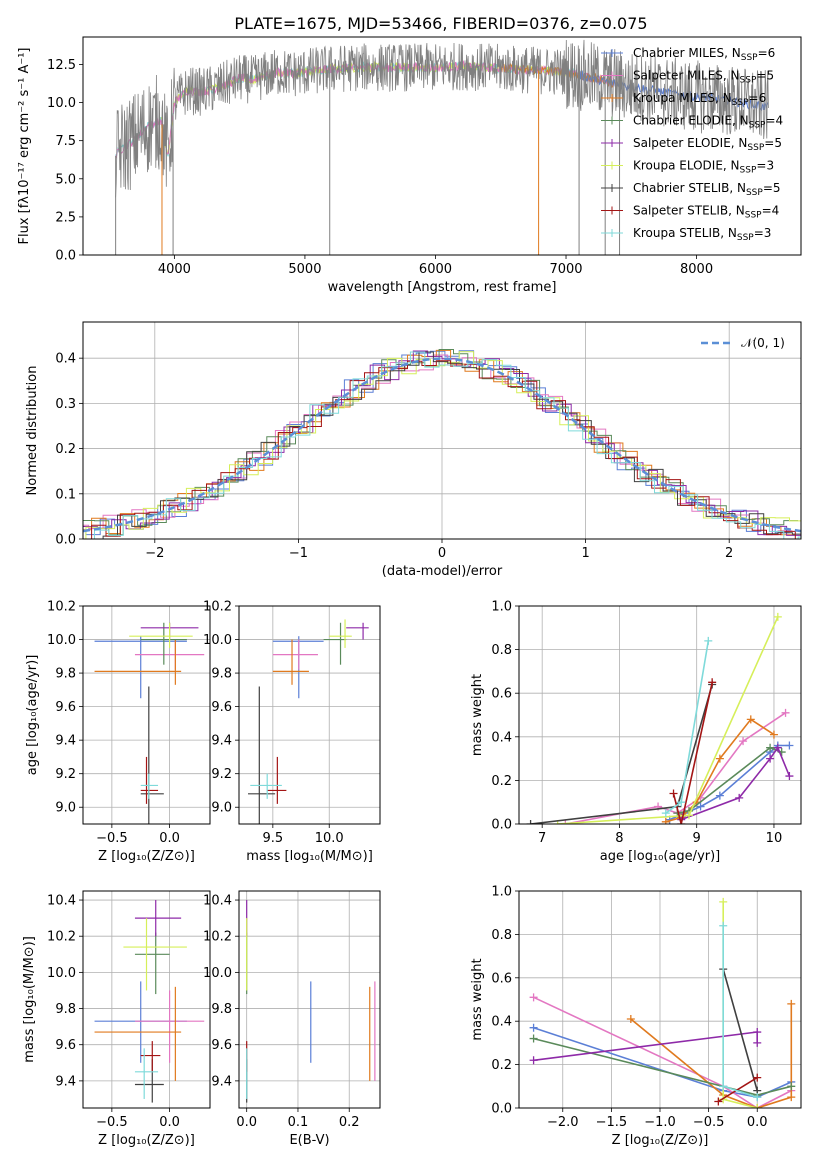 The image size is (819, 1170). What do you see at coordinates (501, 607) in the screenshot?
I see `y-tick-label: 1.0` at bounding box center [501, 607].